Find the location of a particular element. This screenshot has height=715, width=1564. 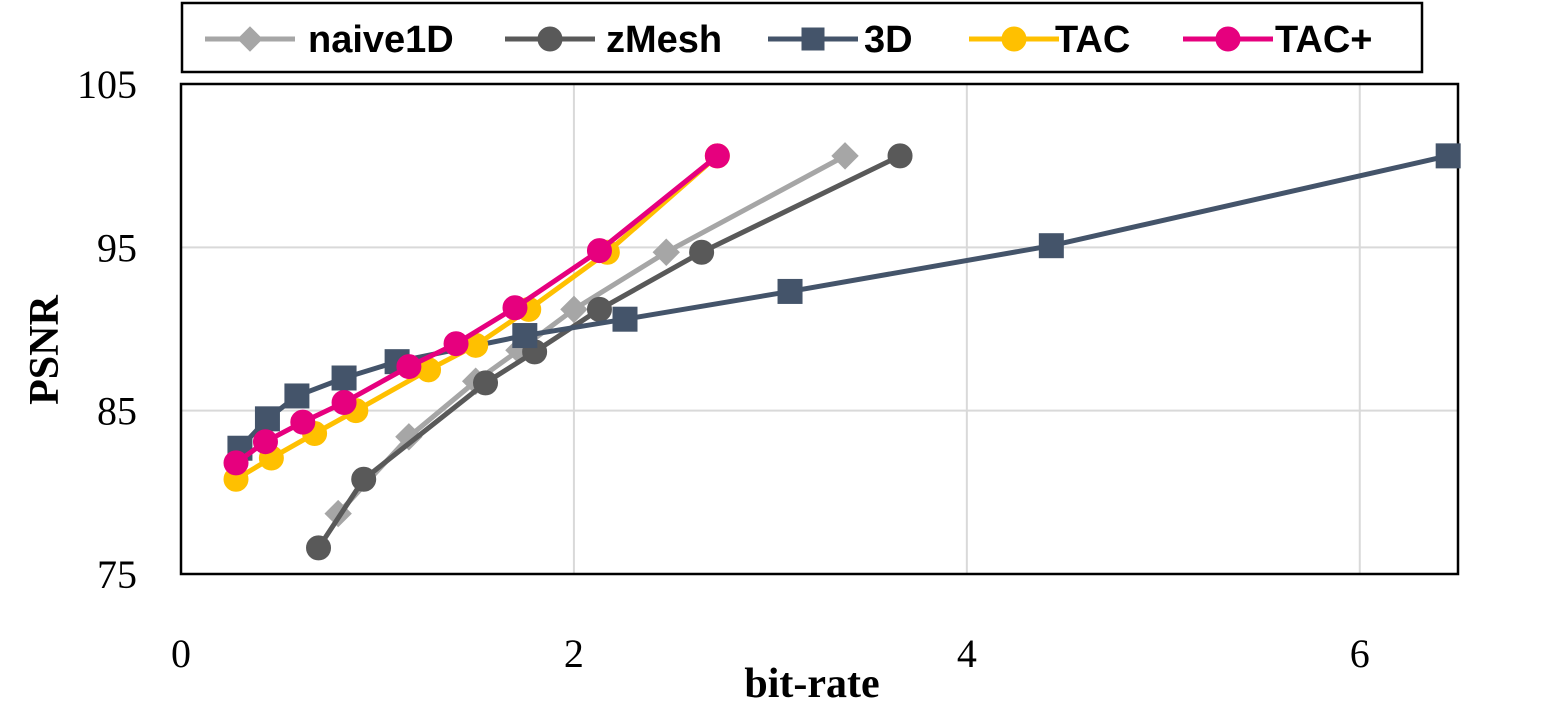

y-axis-title: PSNR is located at coordinates (45, 349).